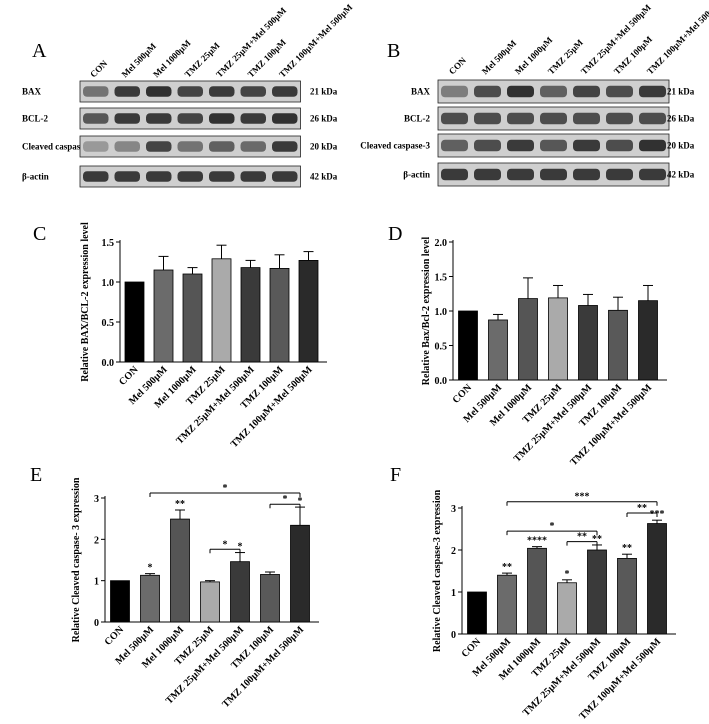  Describe the element at coordinates (324, 92) in the screenshot. I see `blot-kda-label: 21 kDa` at that location.